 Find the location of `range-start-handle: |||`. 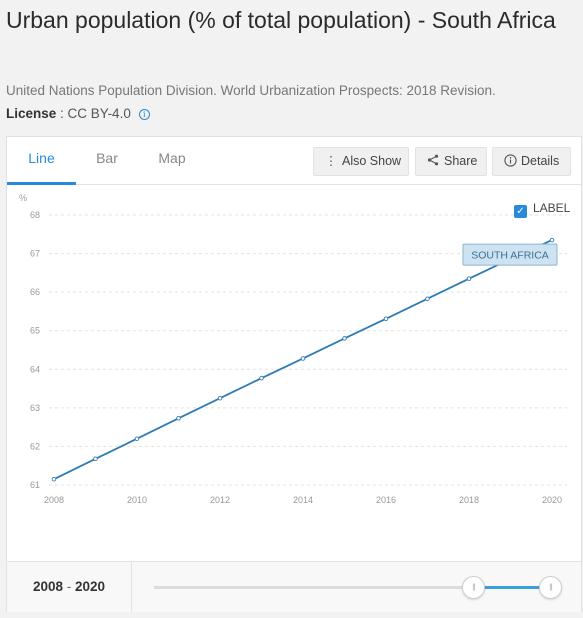

range-start-handle: ||| is located at coordinates (473, 587).